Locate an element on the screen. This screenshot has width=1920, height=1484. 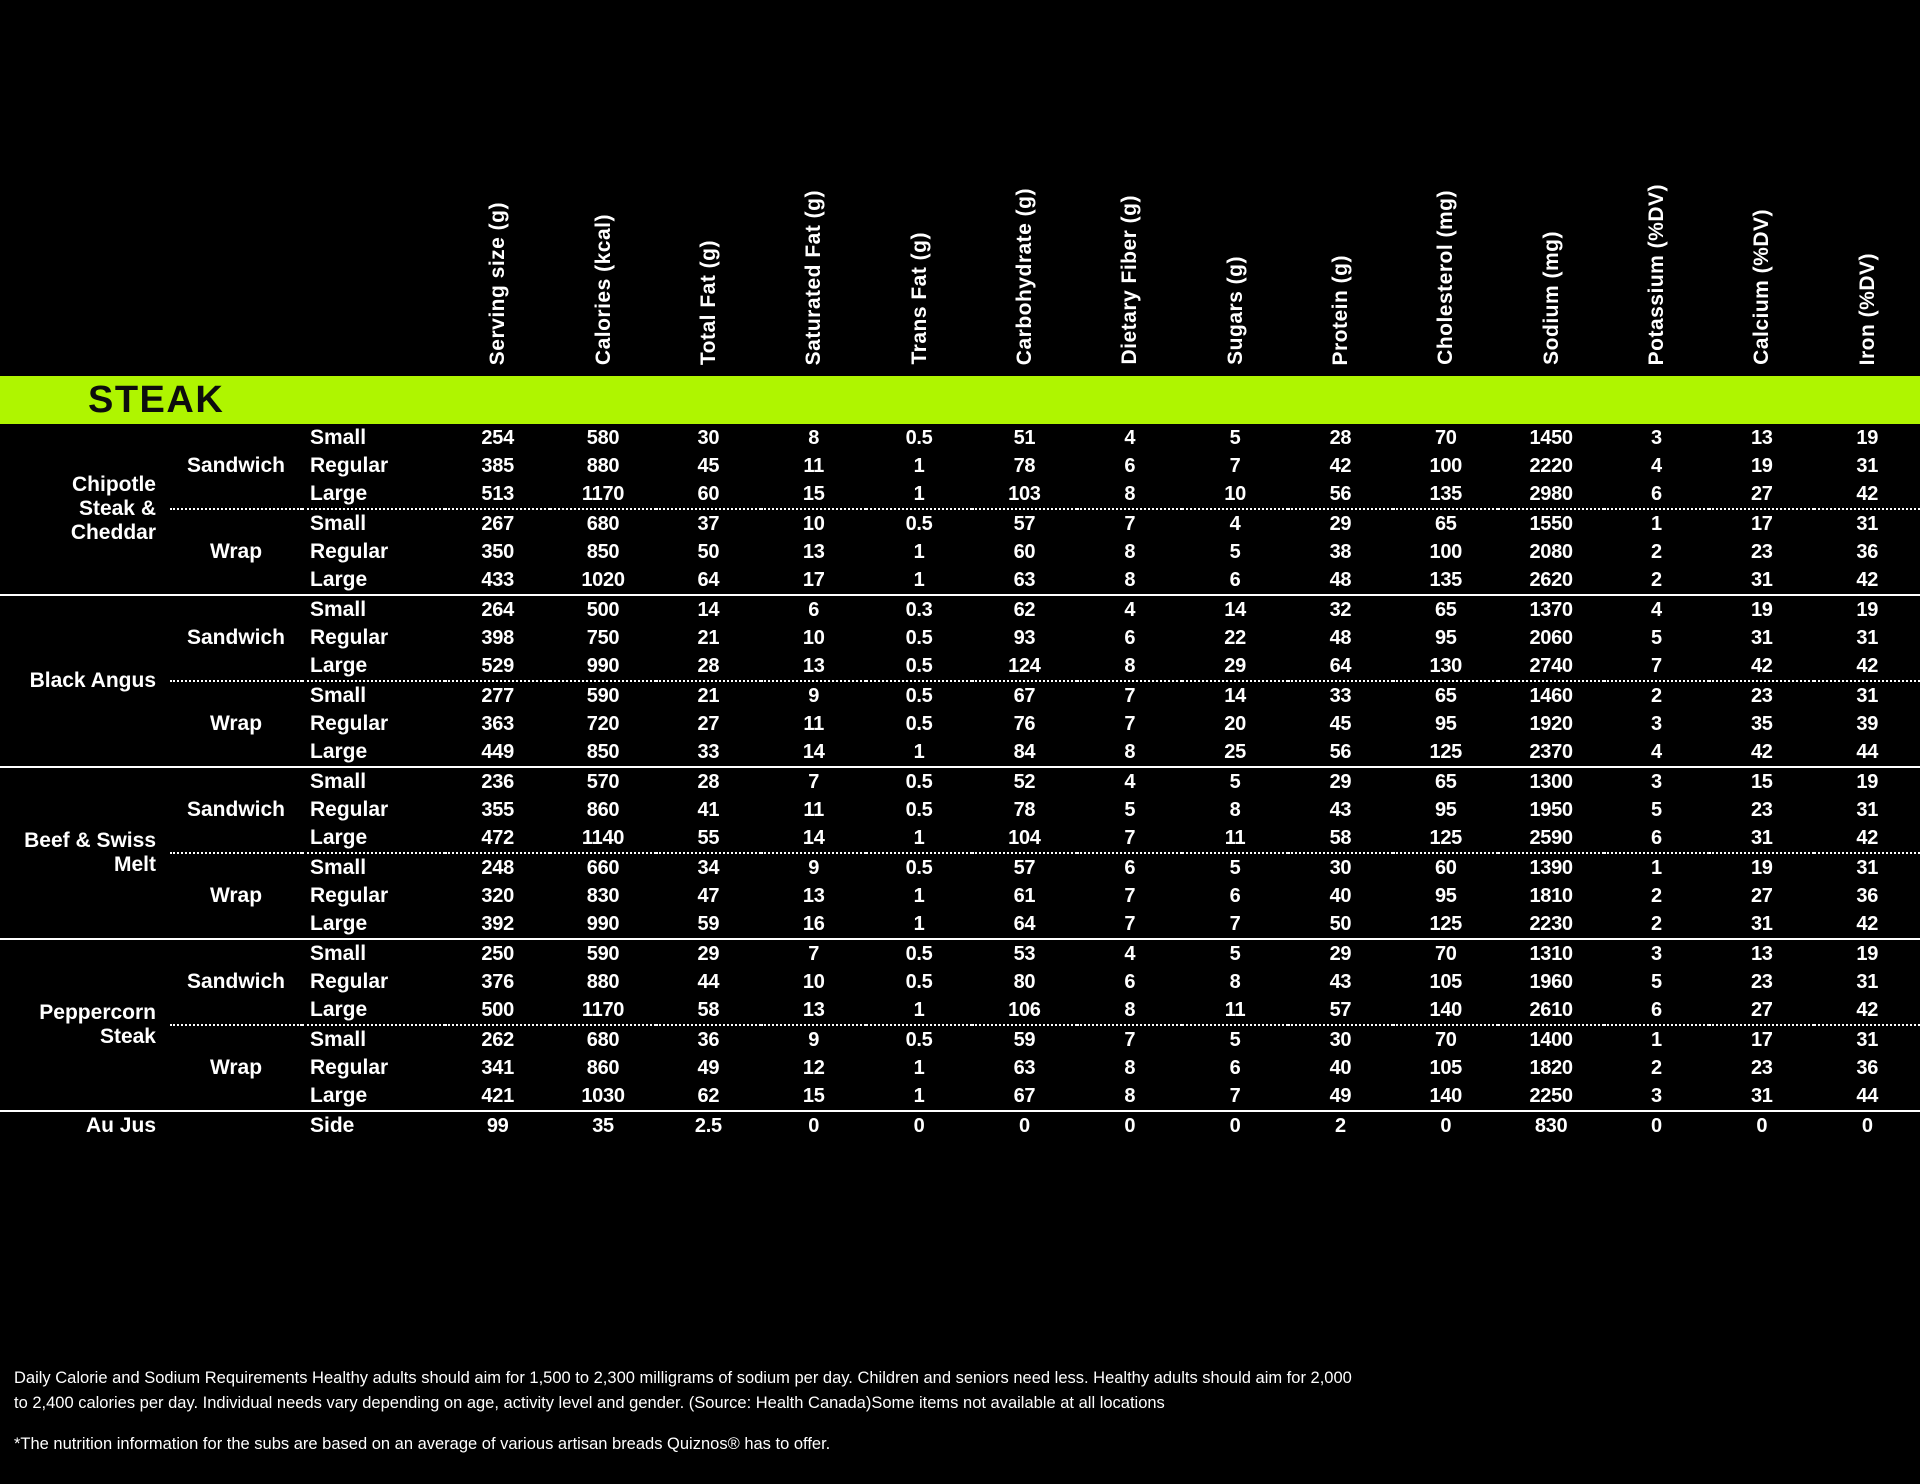
value-cell: 341 is located at coordinates (497, 1067).